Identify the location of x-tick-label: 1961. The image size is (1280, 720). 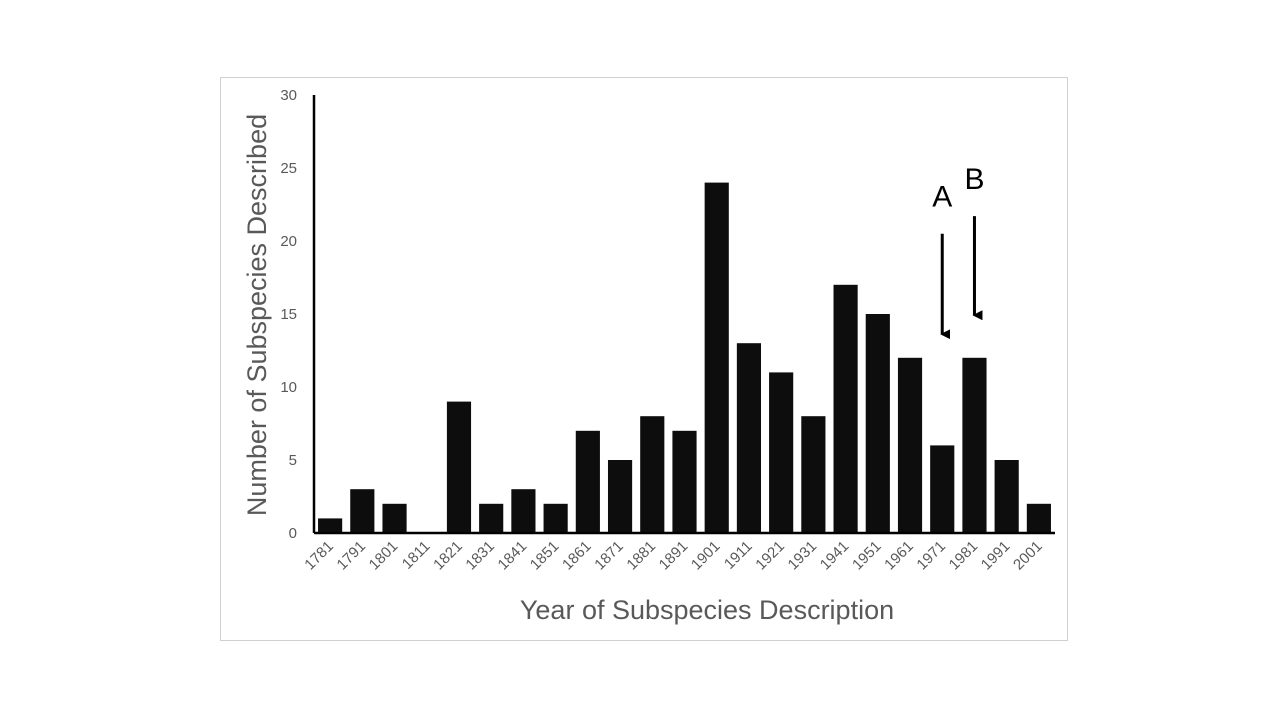
(899, 556).